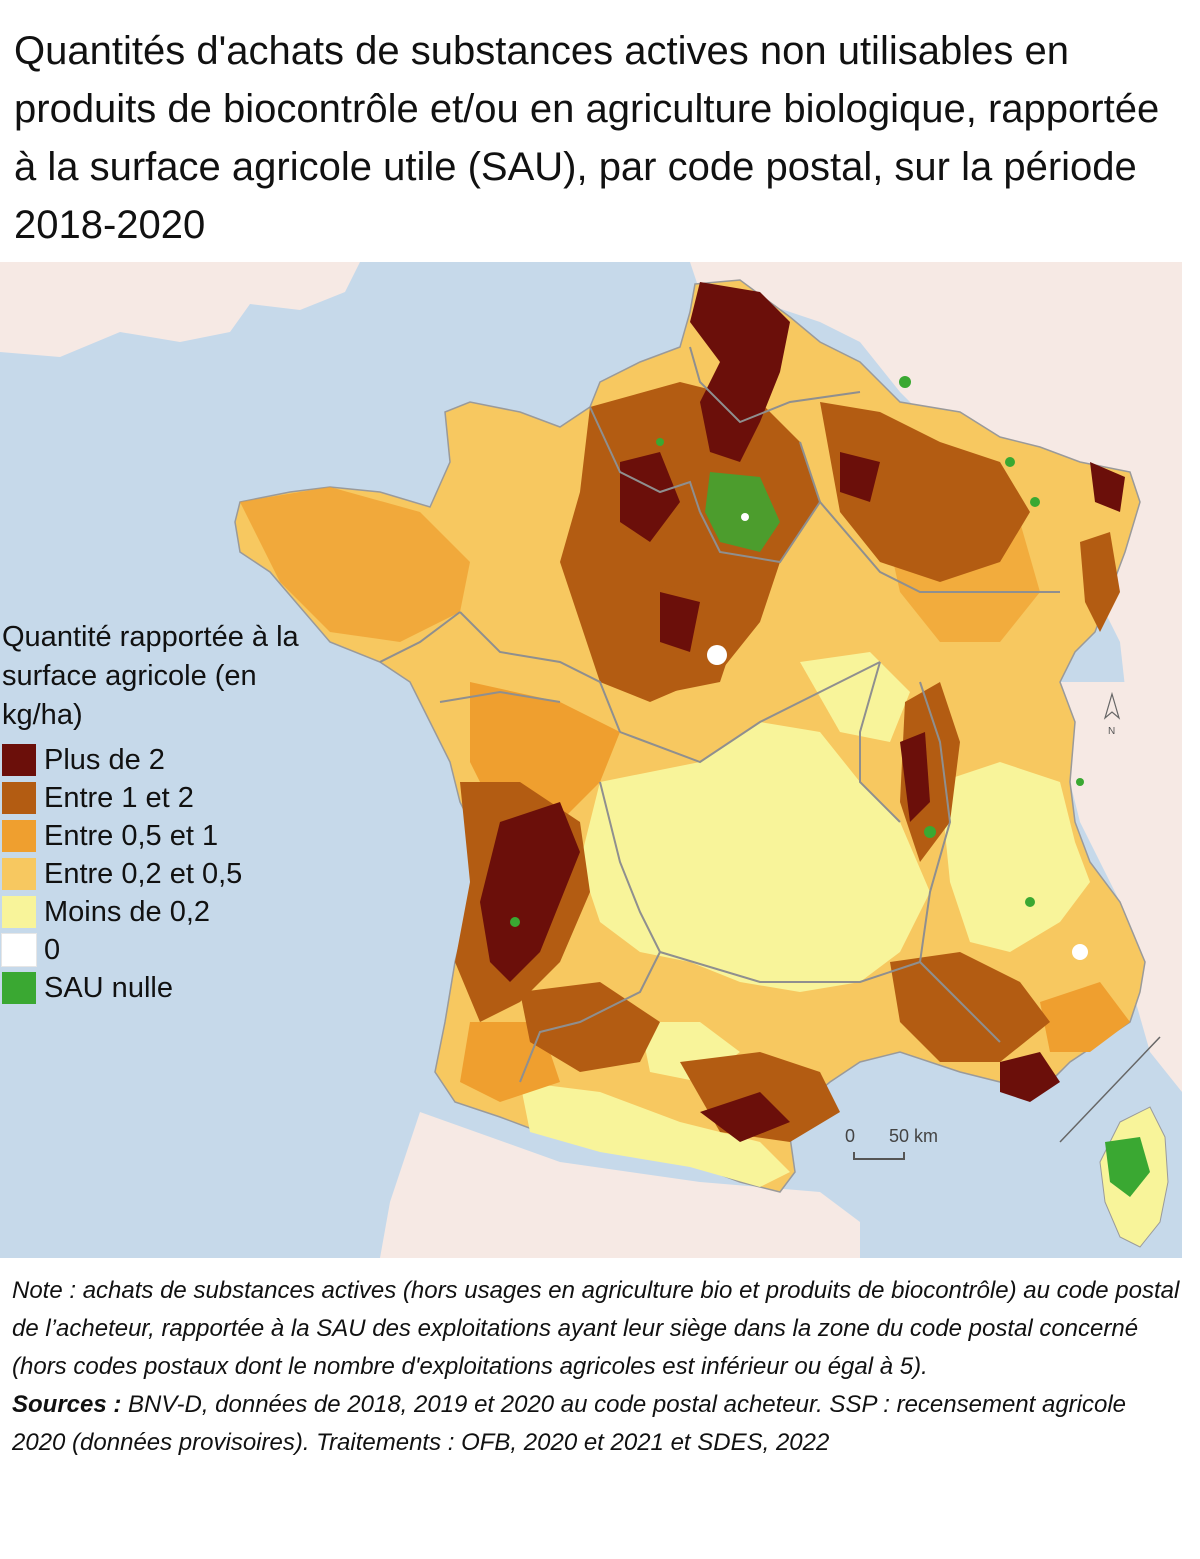 This screenshot has height=1559, width=1200. What do you see at coordinates (1111, 731) in the screenshot?
I see `north-label: N` at bounding box center [1111, 731].